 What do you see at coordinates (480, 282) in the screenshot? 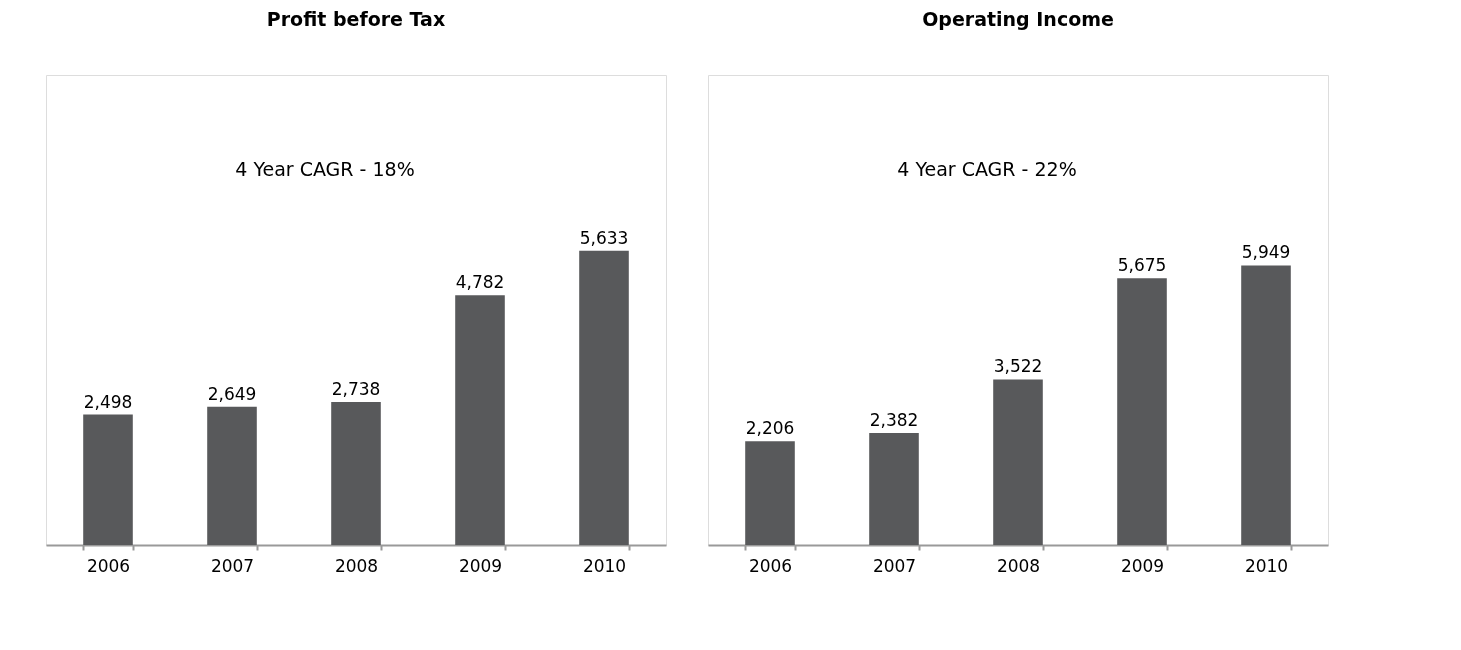
I see `data-label: 4,782` at bounding box center [480, 282].